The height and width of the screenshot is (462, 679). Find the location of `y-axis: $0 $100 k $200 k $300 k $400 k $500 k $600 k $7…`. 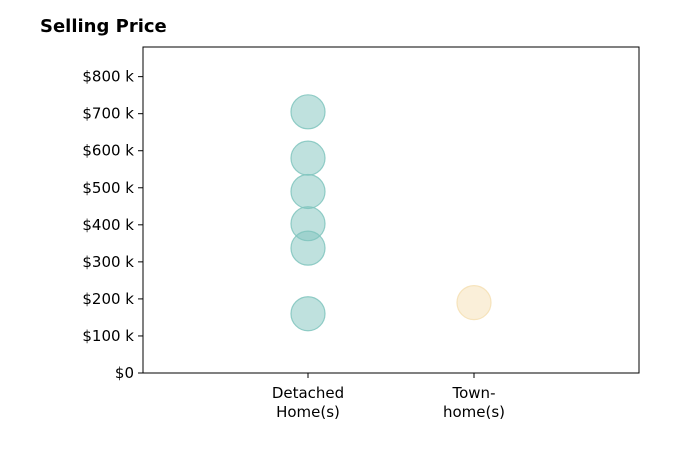

y-axis: $0 $100 k $200 k $300 k $400 k $500 k $600 k $7… is located at coordinates (112, 225).